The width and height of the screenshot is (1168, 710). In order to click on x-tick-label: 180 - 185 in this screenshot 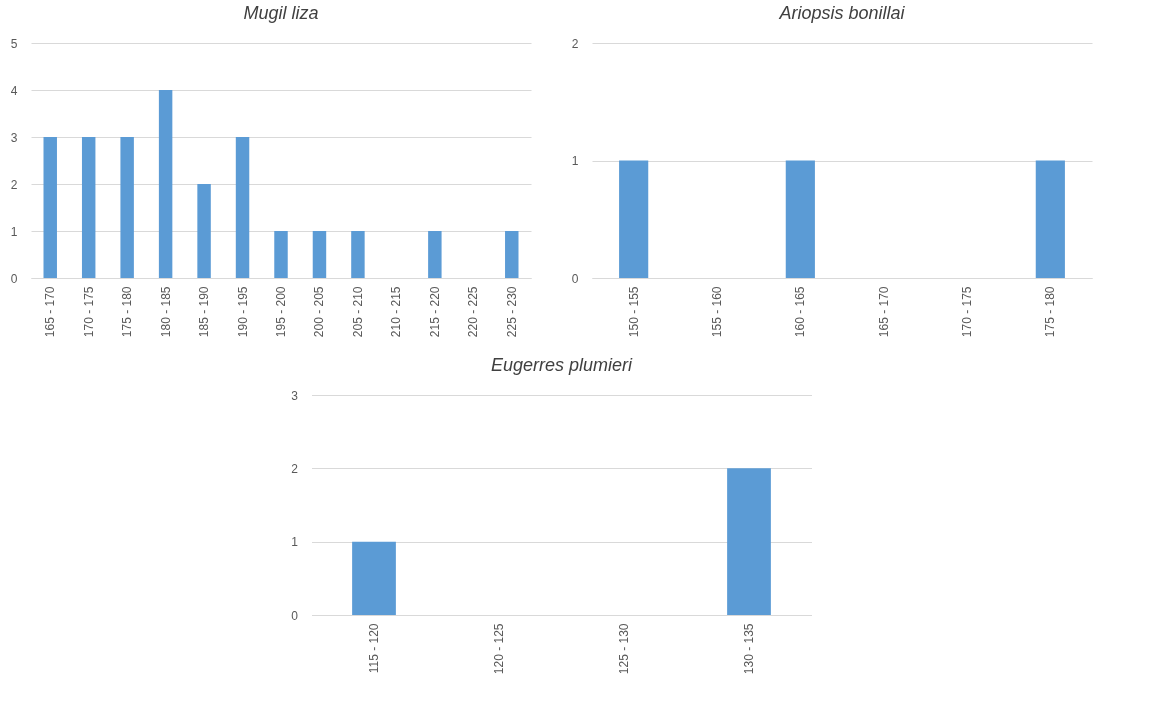, I will do `click(165, 312)`.